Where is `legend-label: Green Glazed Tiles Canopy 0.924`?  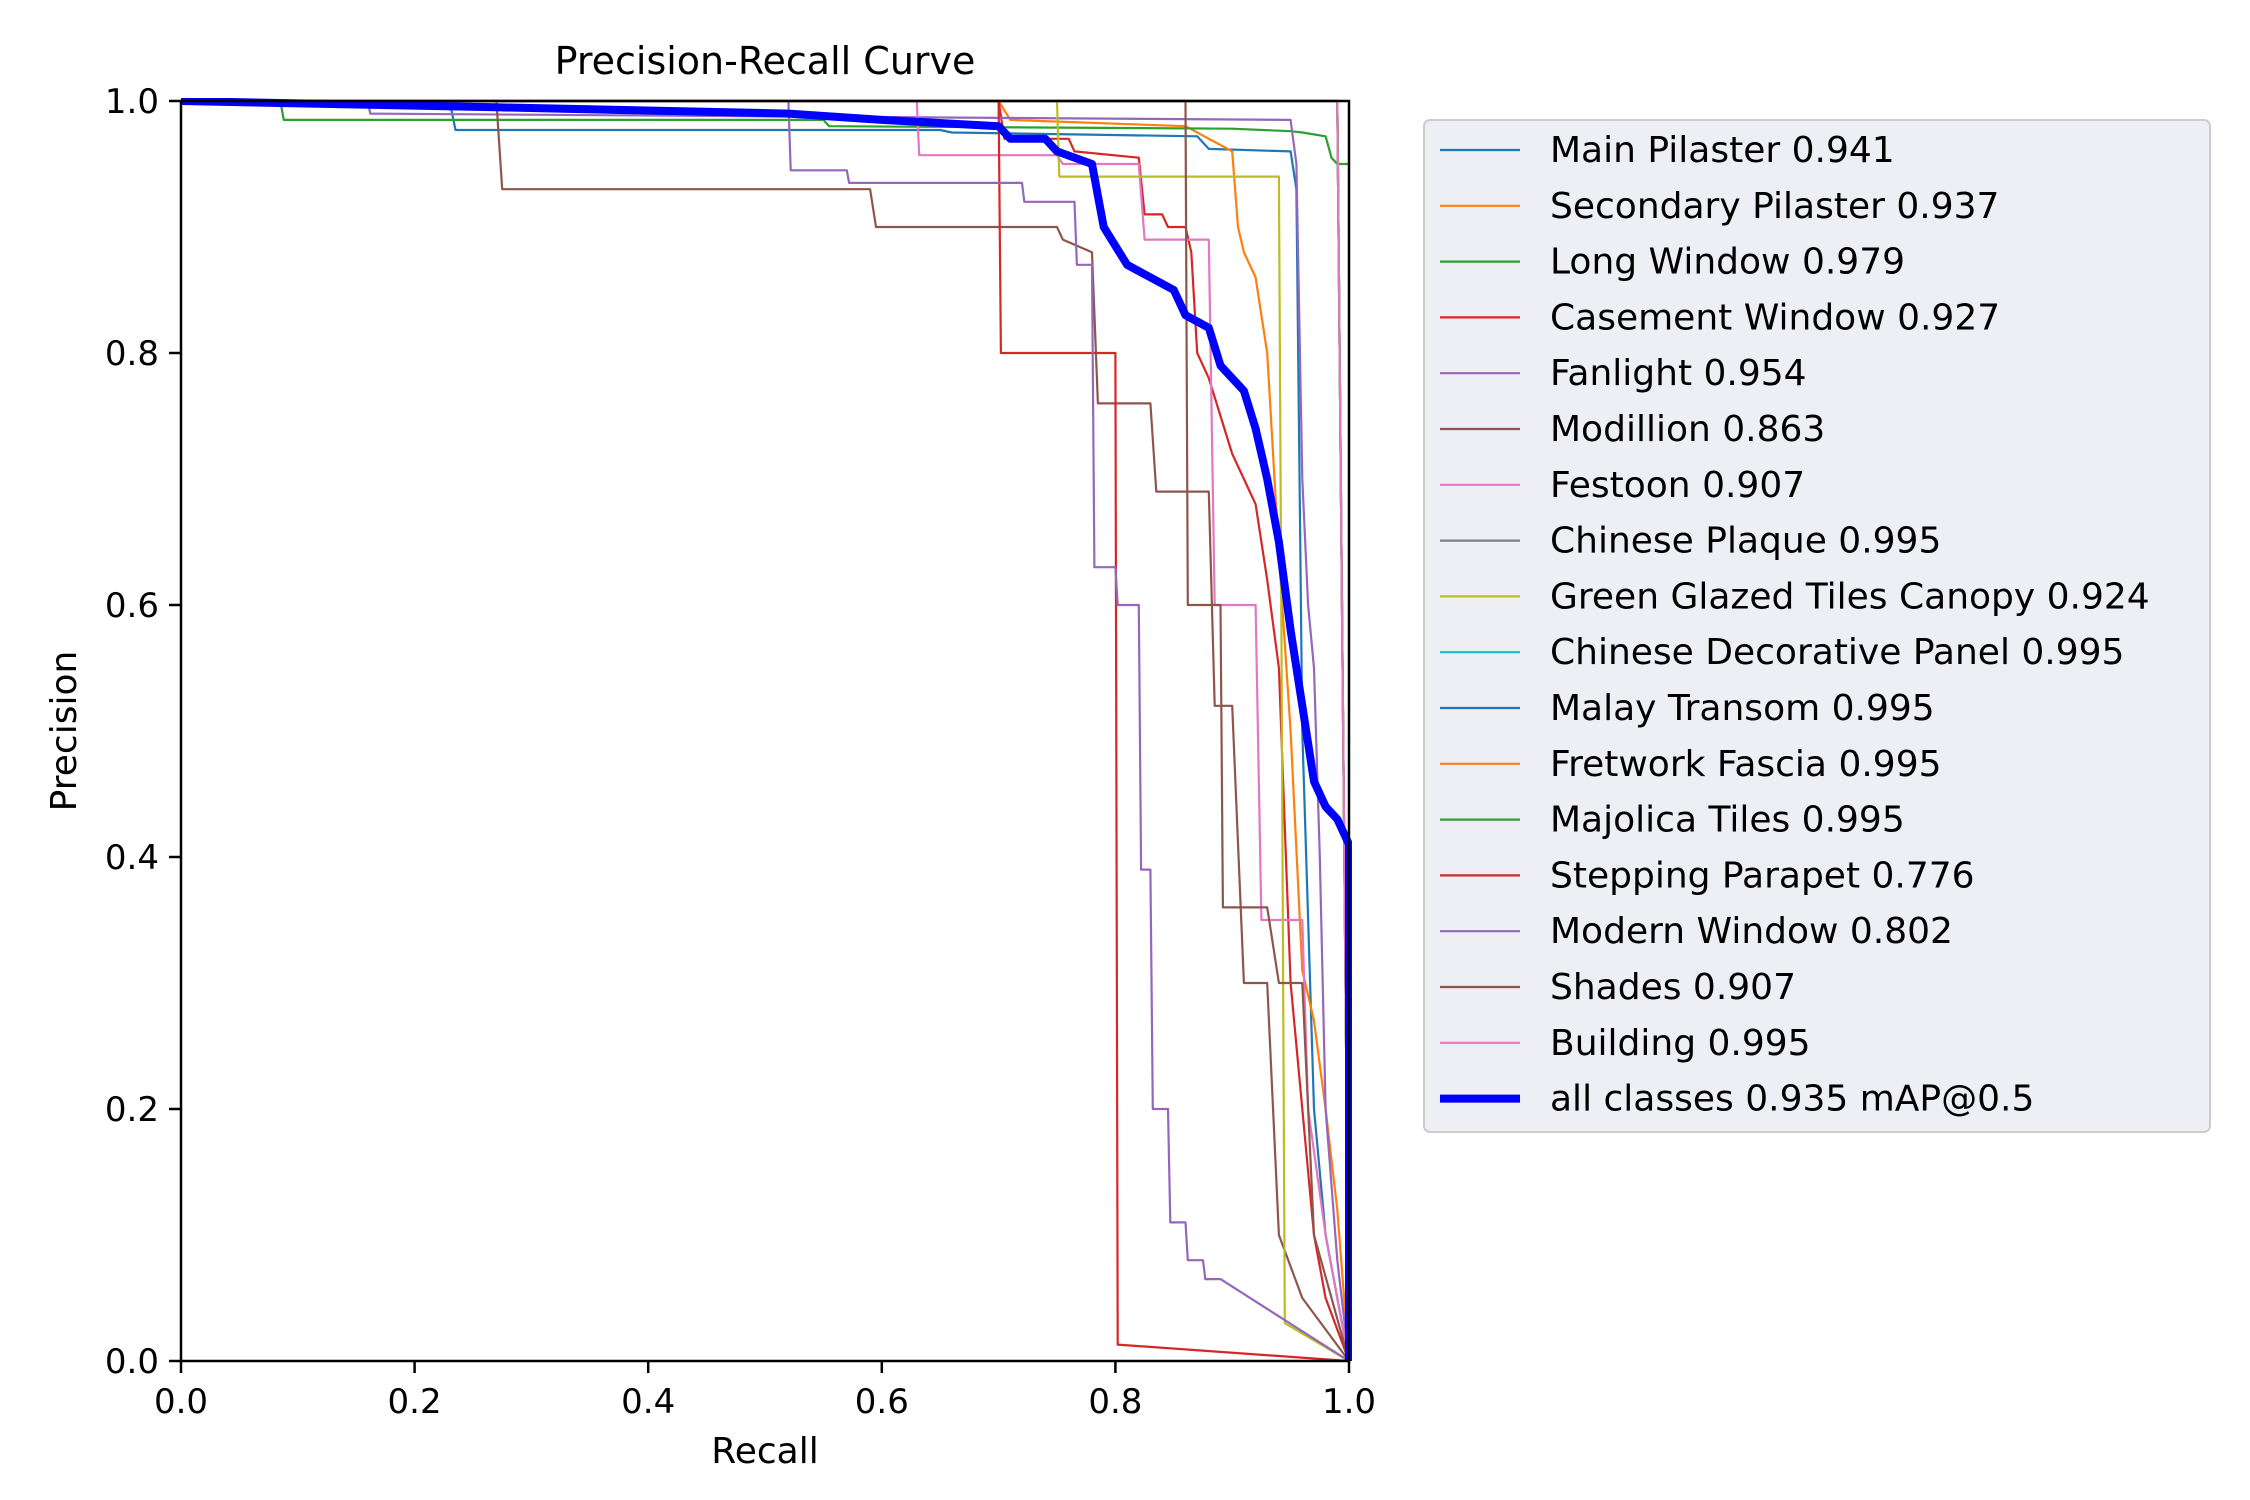
legend-label: Green Glazed Tiles Canopy 0.924 is located at coordinates (1850, 596).